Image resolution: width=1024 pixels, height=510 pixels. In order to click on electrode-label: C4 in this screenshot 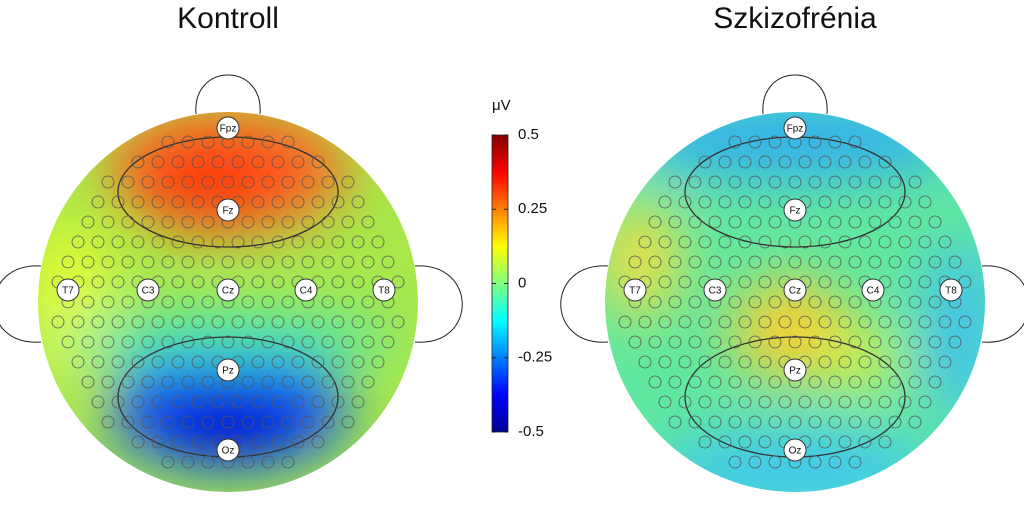, I will do `click(873, 291)`.